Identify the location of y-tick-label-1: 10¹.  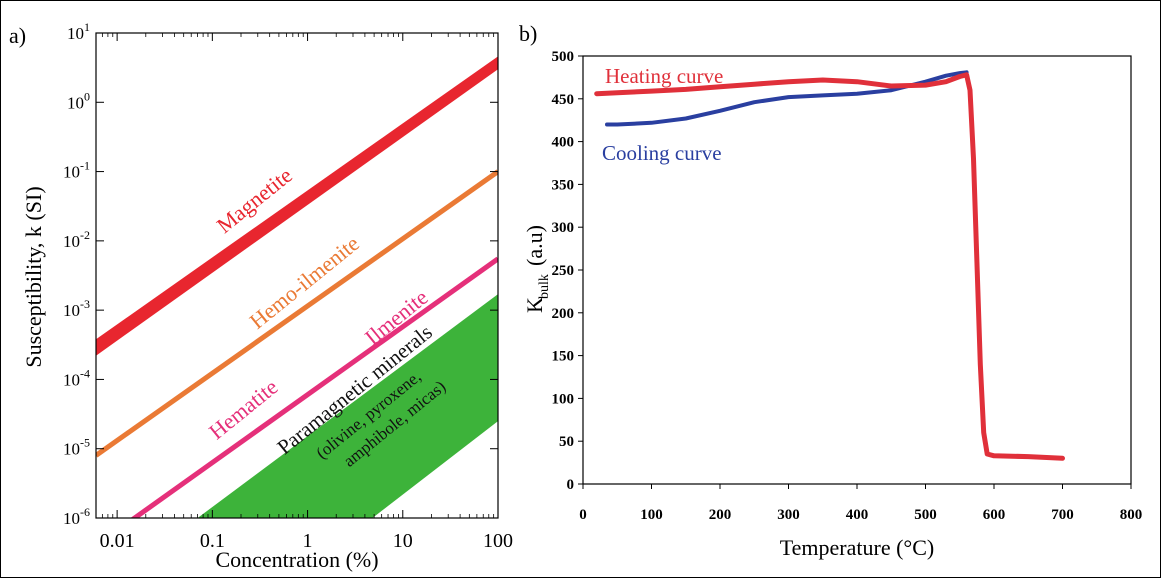
(78, 31).